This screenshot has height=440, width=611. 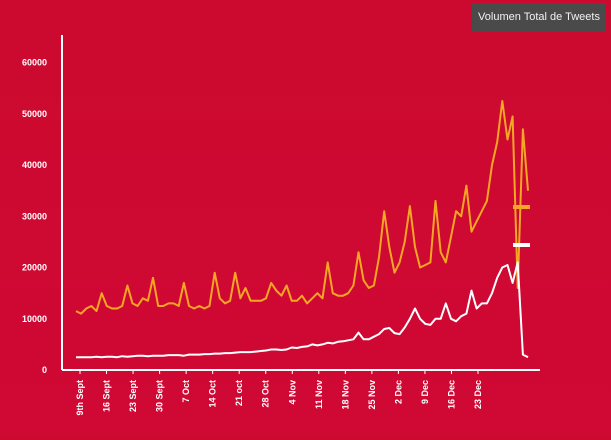 I want to click on x-tick-label: 28 Oct, so click(x=266, y=394).